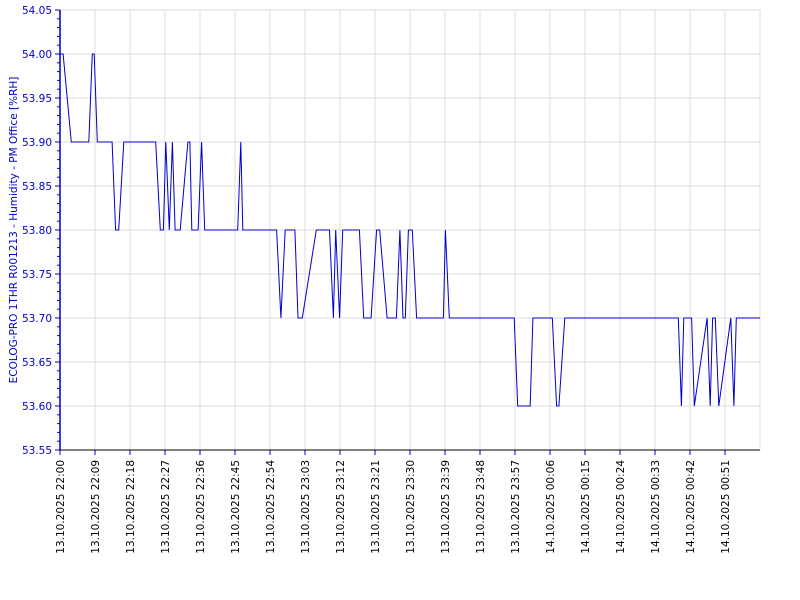 This screenshot has width=800, height=600. I want to click on x-tick-label: 13.10.2025 22:36, so click(201, 507).